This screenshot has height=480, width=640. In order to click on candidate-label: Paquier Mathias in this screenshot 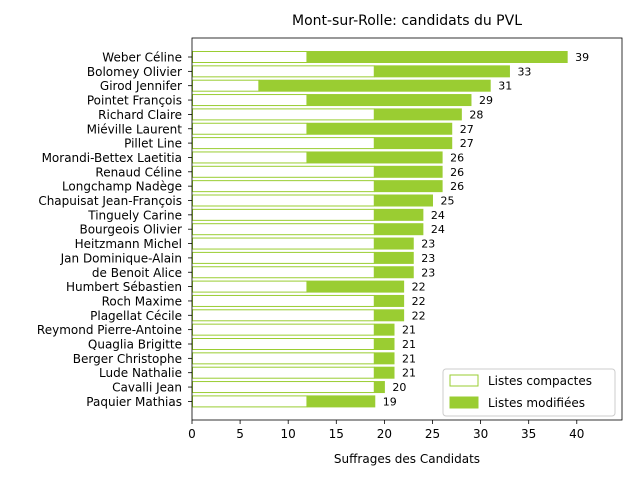, I will do `click(134, 402)`.